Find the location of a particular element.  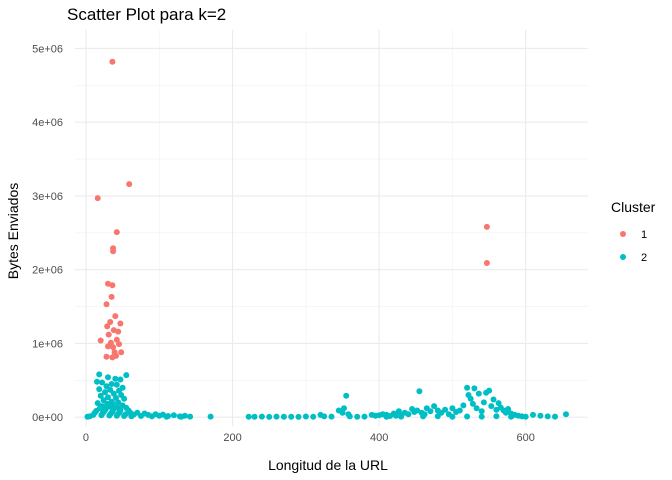

y-axis-label: Bytes Enviados is located at coordinates (13, 231).